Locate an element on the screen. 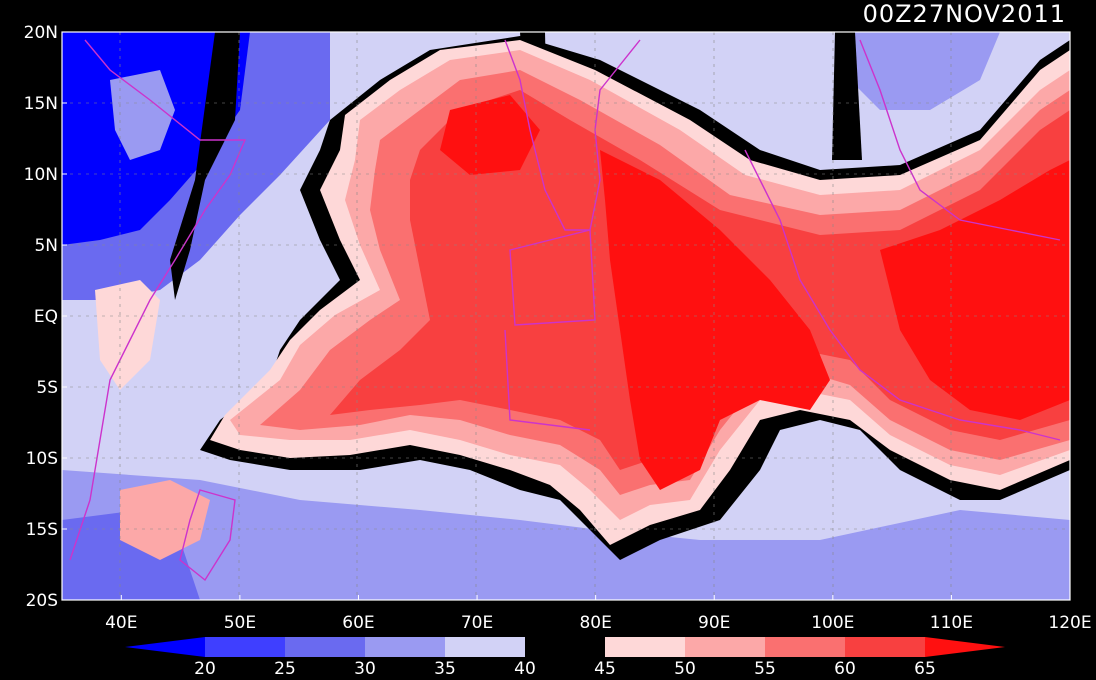 This screenshot has width=1096, height=680. colorbar-tick-label: 20 is located at coordinates (205, 669).